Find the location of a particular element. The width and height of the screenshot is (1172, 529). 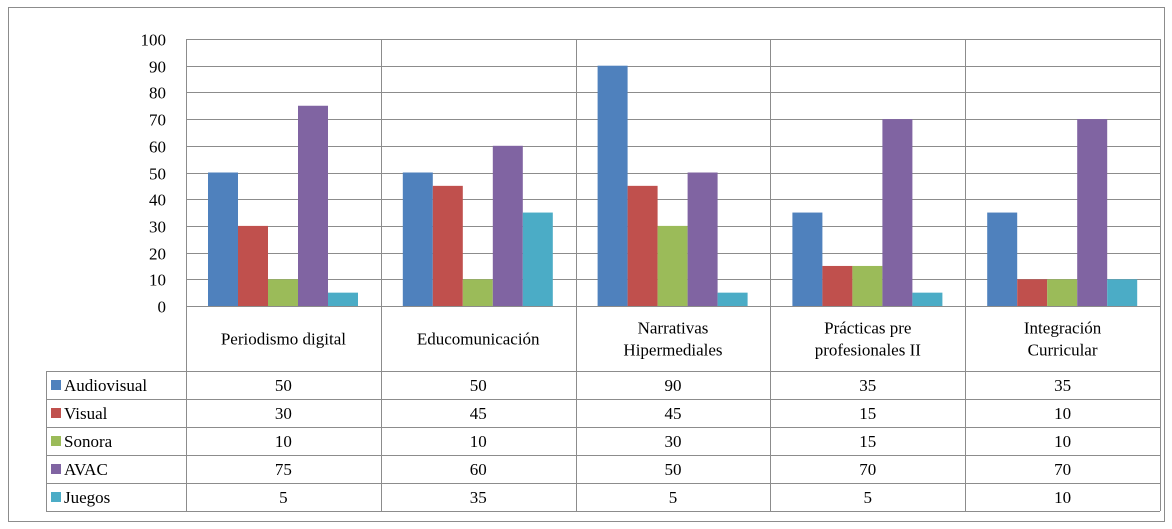

data-label: 60 is located at coordinates (478, 469).